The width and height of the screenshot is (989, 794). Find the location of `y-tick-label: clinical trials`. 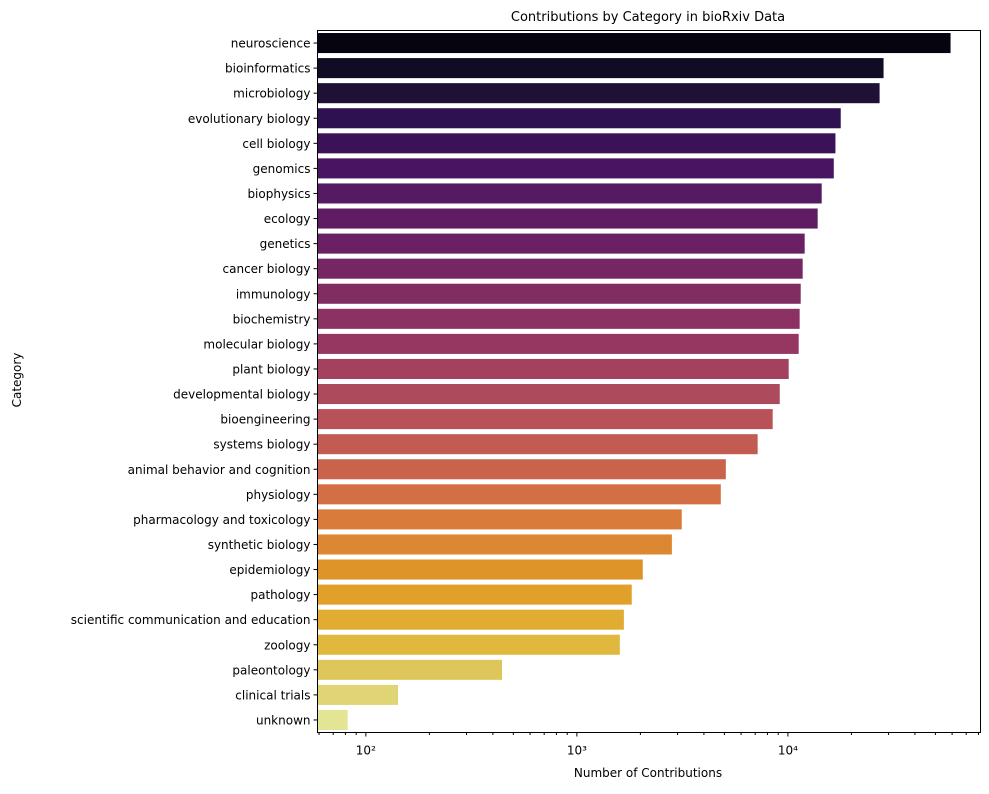

y-tick-label: clinical trials is located at coordinates (272, 695).